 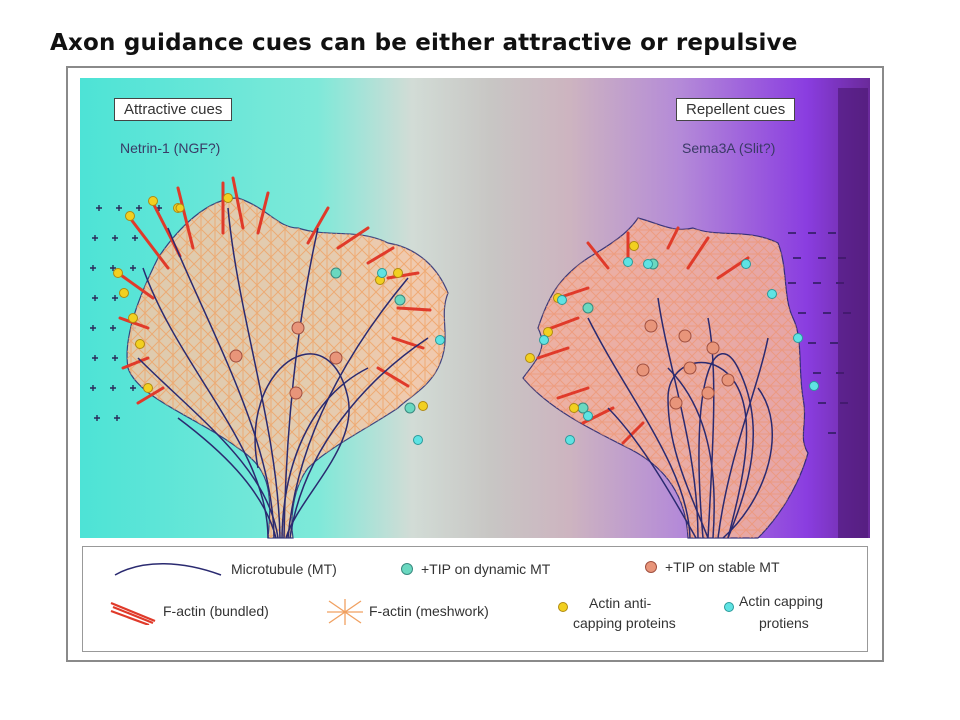 What do you see at coordinates (170, 148) in the screenshot?
I see `attractive-cue-name: Netrin-1 (NGF?)` at bounding box center [170, 148].